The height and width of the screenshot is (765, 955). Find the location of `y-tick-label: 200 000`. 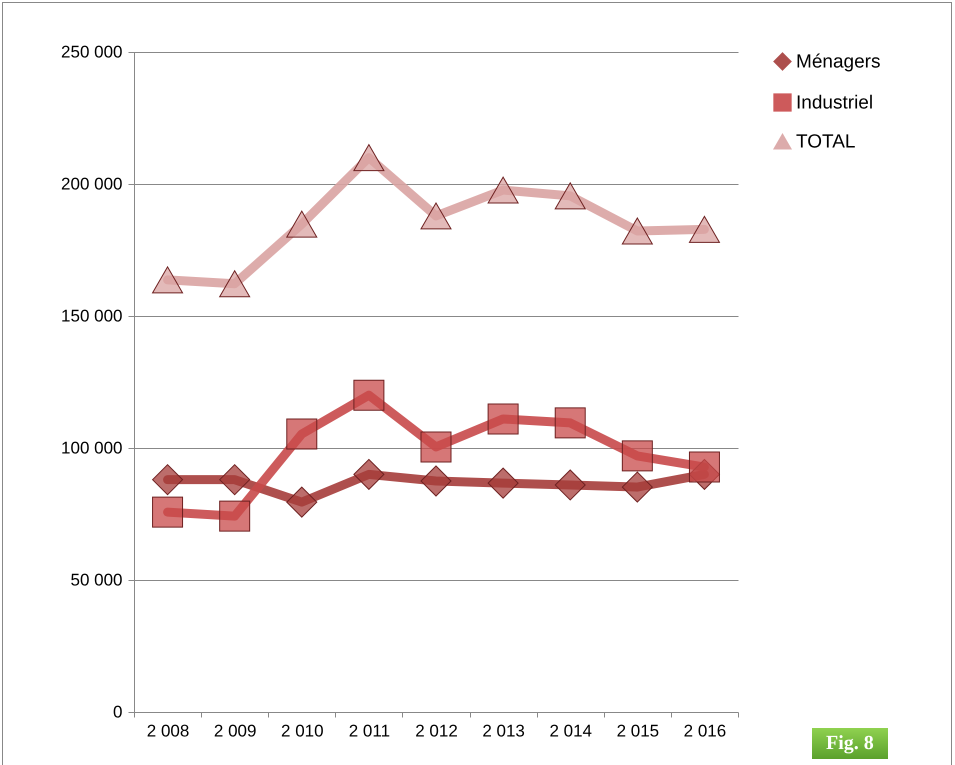

y-tick-label: 200 000 is located at coordinates (91, 184).